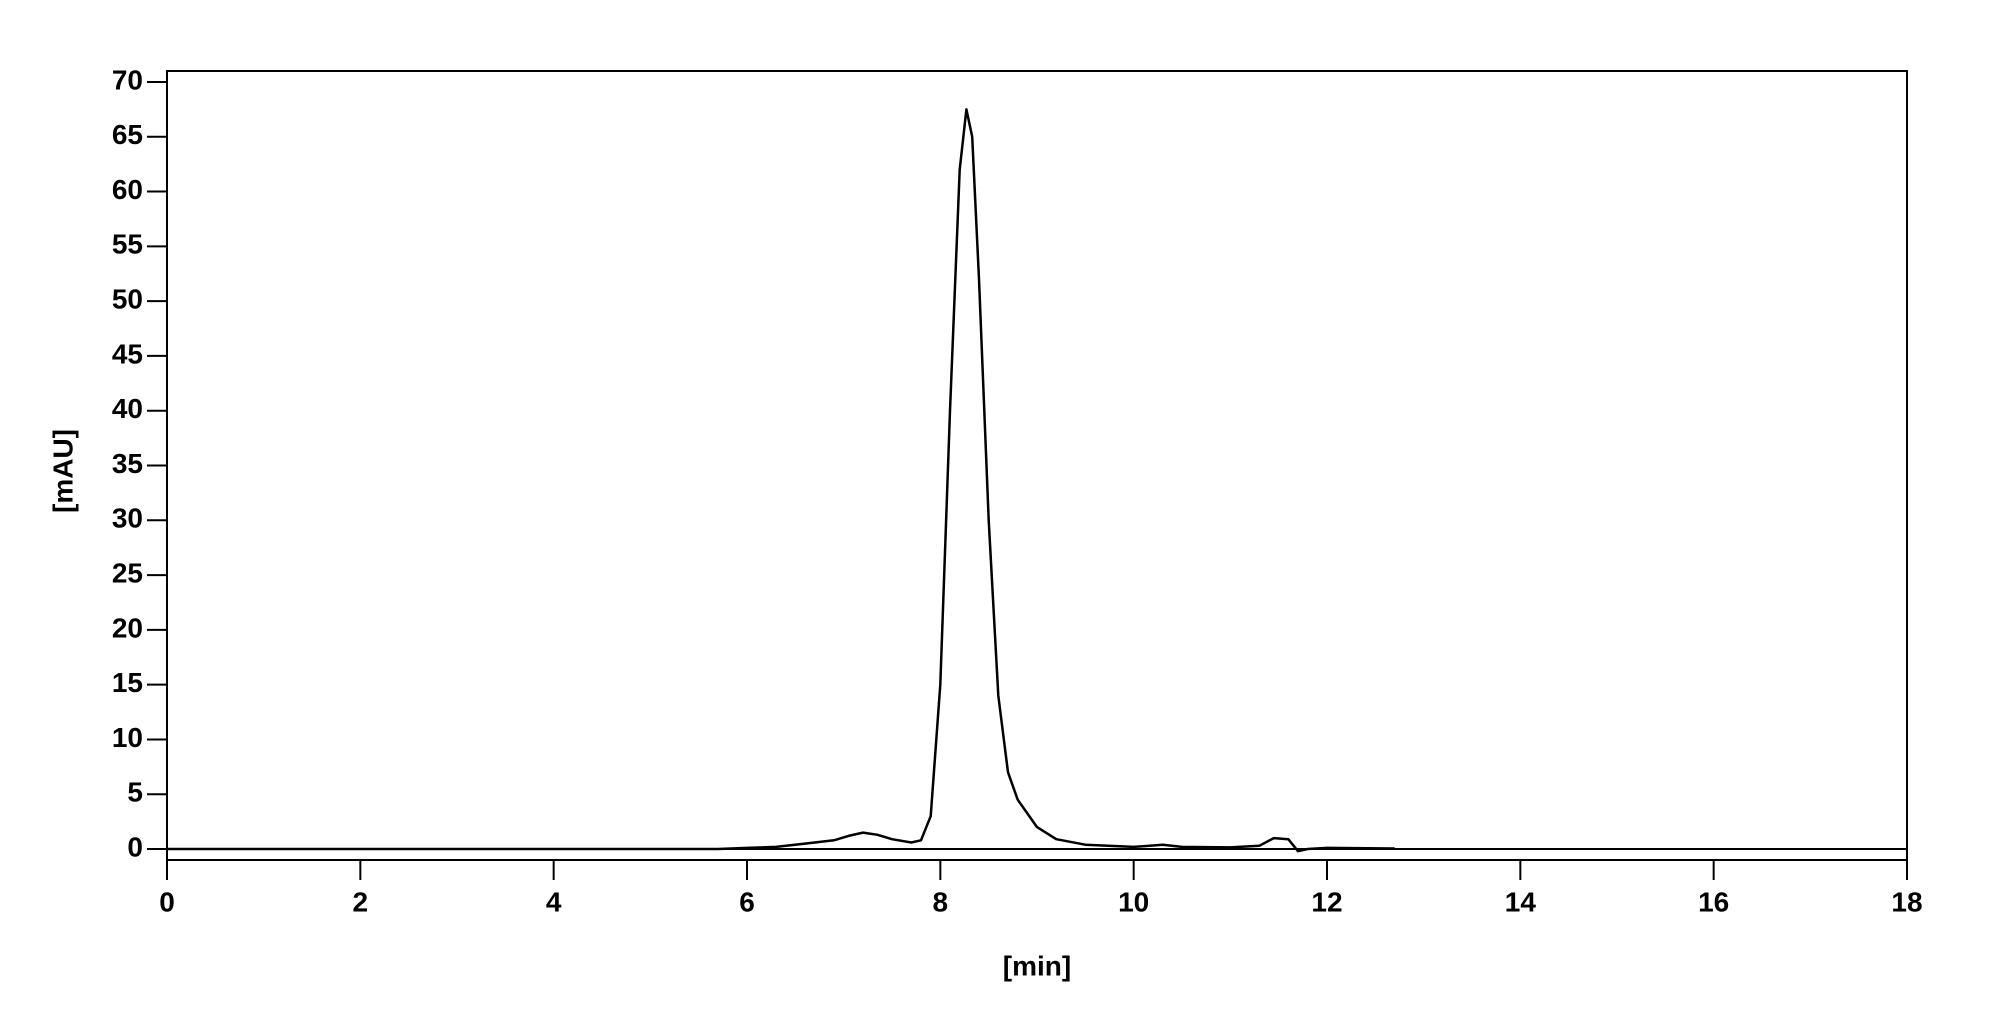 The image size is (1996, 1019). What do you see at coordinates (62, 471) in the screenshot?
I see `y-axis-label: [mAU]` at bounding box center [62, 471].